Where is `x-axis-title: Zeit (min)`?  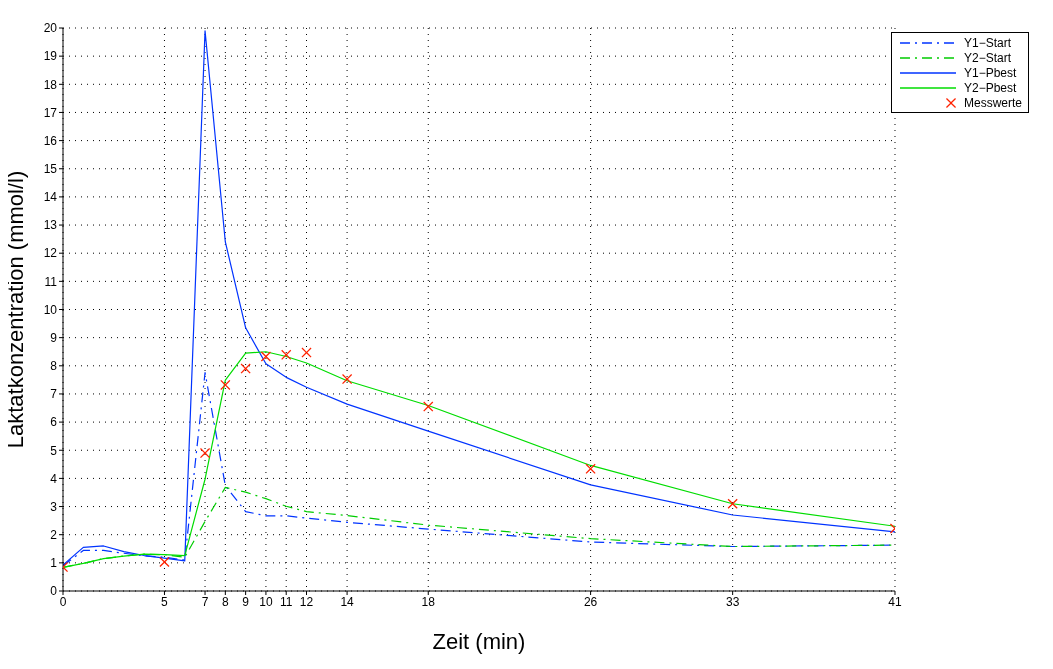
x-axis-title: Zeit (min) is located at coordinates (479, 641).